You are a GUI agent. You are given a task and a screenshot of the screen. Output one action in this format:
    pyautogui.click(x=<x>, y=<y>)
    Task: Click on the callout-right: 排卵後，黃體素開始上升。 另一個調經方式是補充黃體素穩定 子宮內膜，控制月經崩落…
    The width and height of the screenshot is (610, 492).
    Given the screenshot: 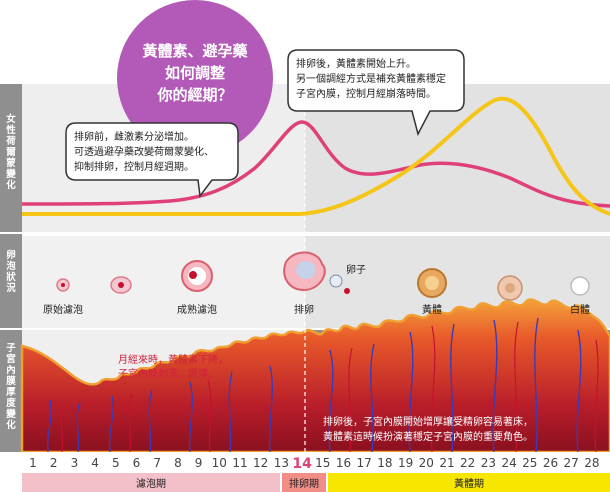 What is the action you would take?
    pyautogui.click(x=376, y=93)
    